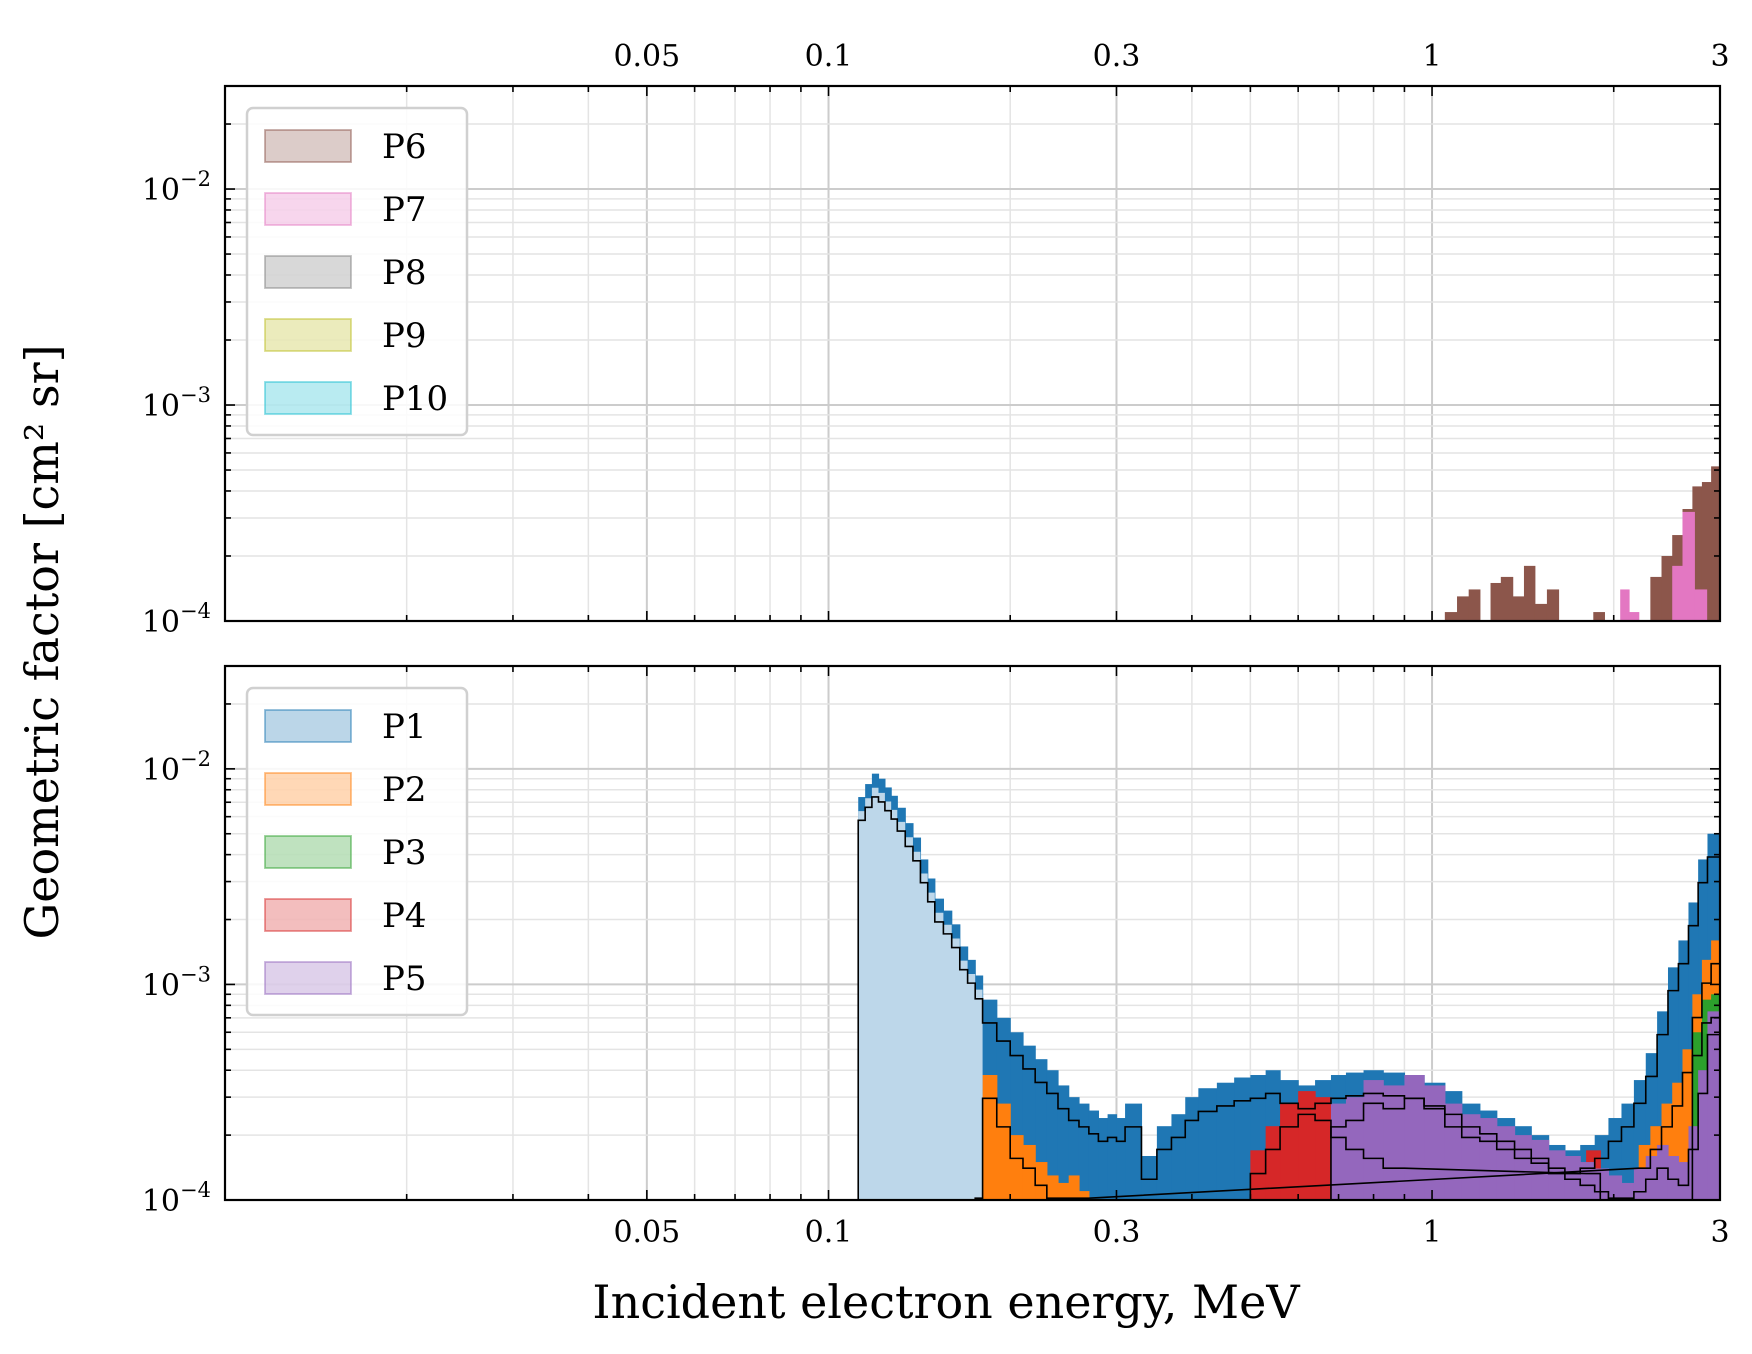 The height and width of the screenshot is (1354, 1752). I want to click on outline-p1, so click(1288, 998).